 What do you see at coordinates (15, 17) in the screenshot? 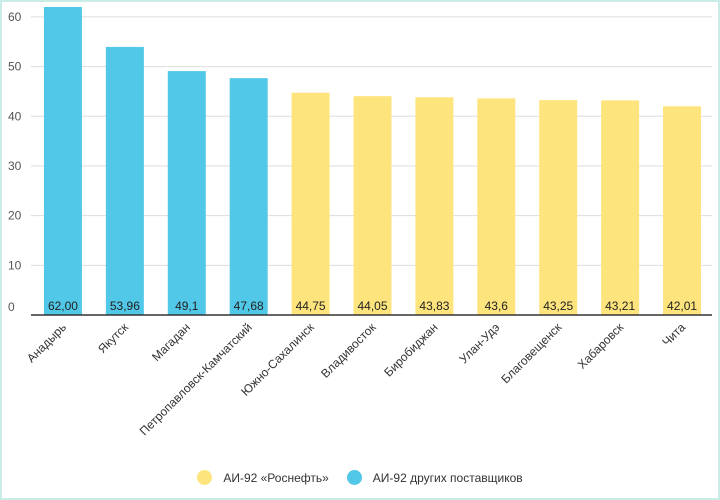
I see `y-tick-label-60: 60` at bounding box center [15, 17].